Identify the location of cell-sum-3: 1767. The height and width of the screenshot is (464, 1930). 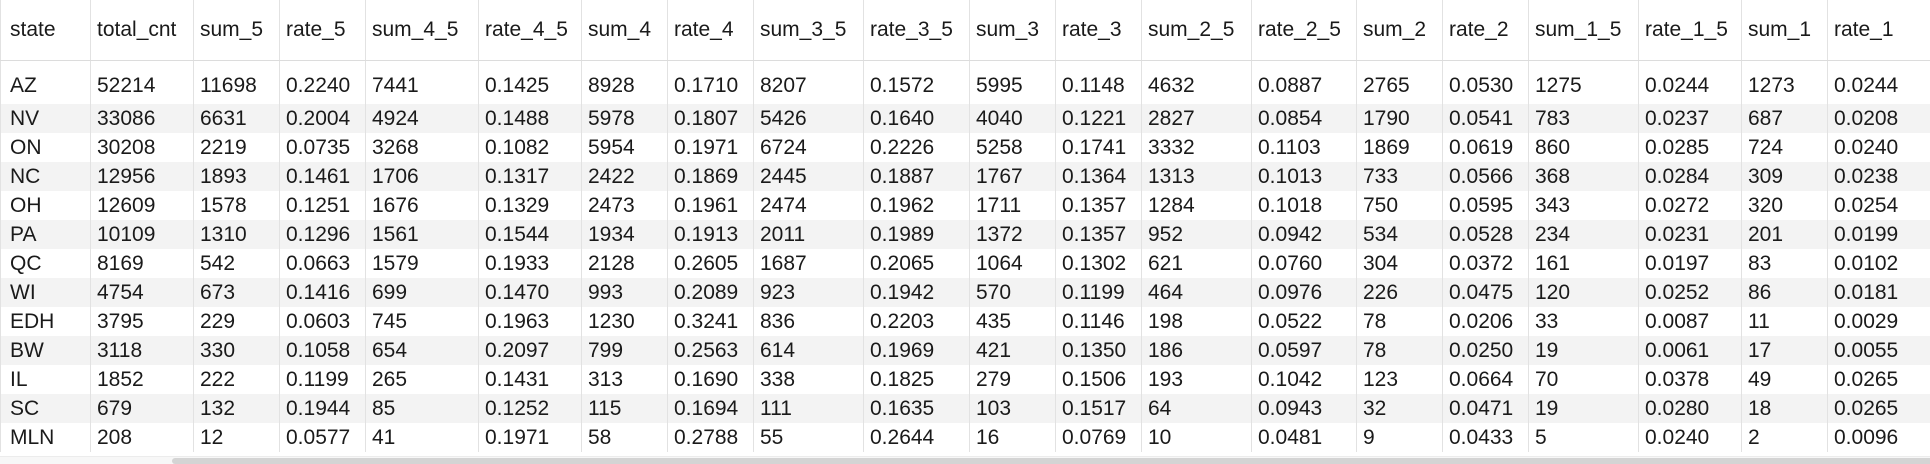
(1012, 176).